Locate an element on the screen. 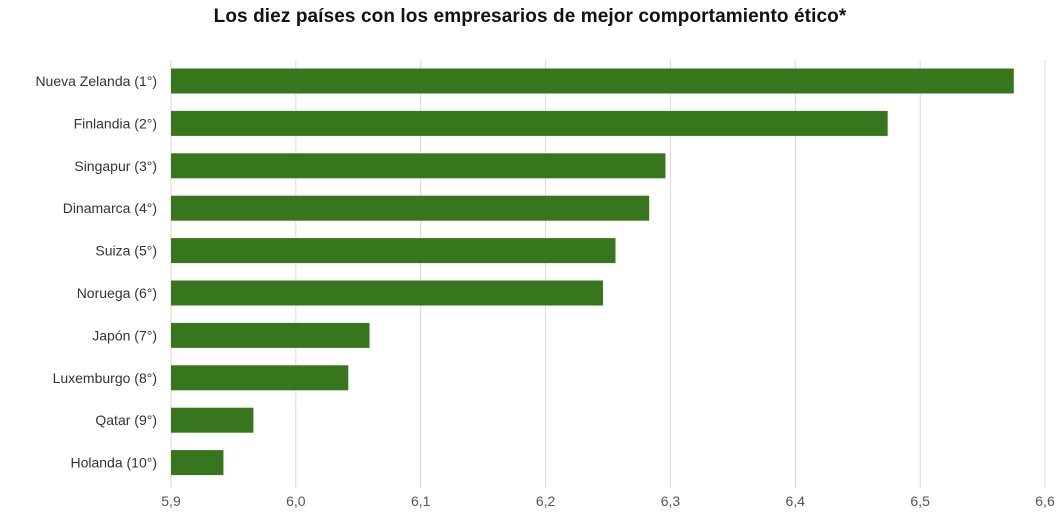 Image resolution: width=1060 pixels, height=517 pixels. category-label: Luxemburgo (8°) is located at coordinates (105, 378).